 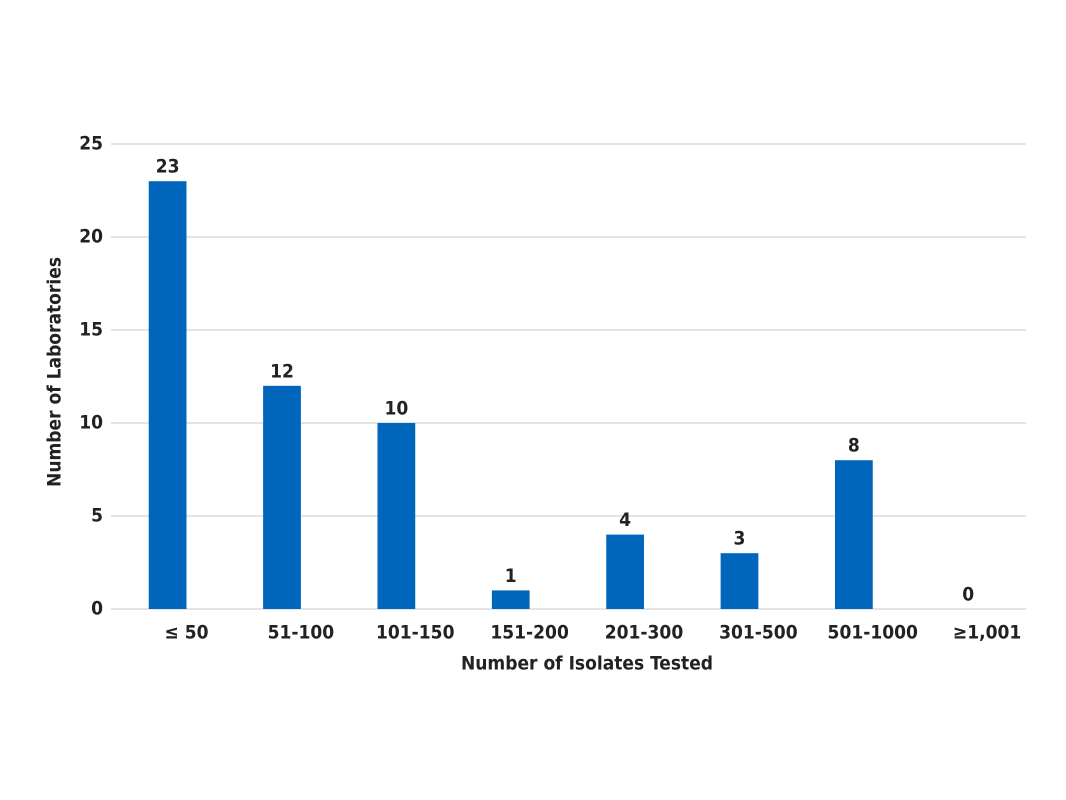 What do you see at coordinates (854, 446) in the screenshot?
I see `data-label: 8` at bounding box center [854, 446].